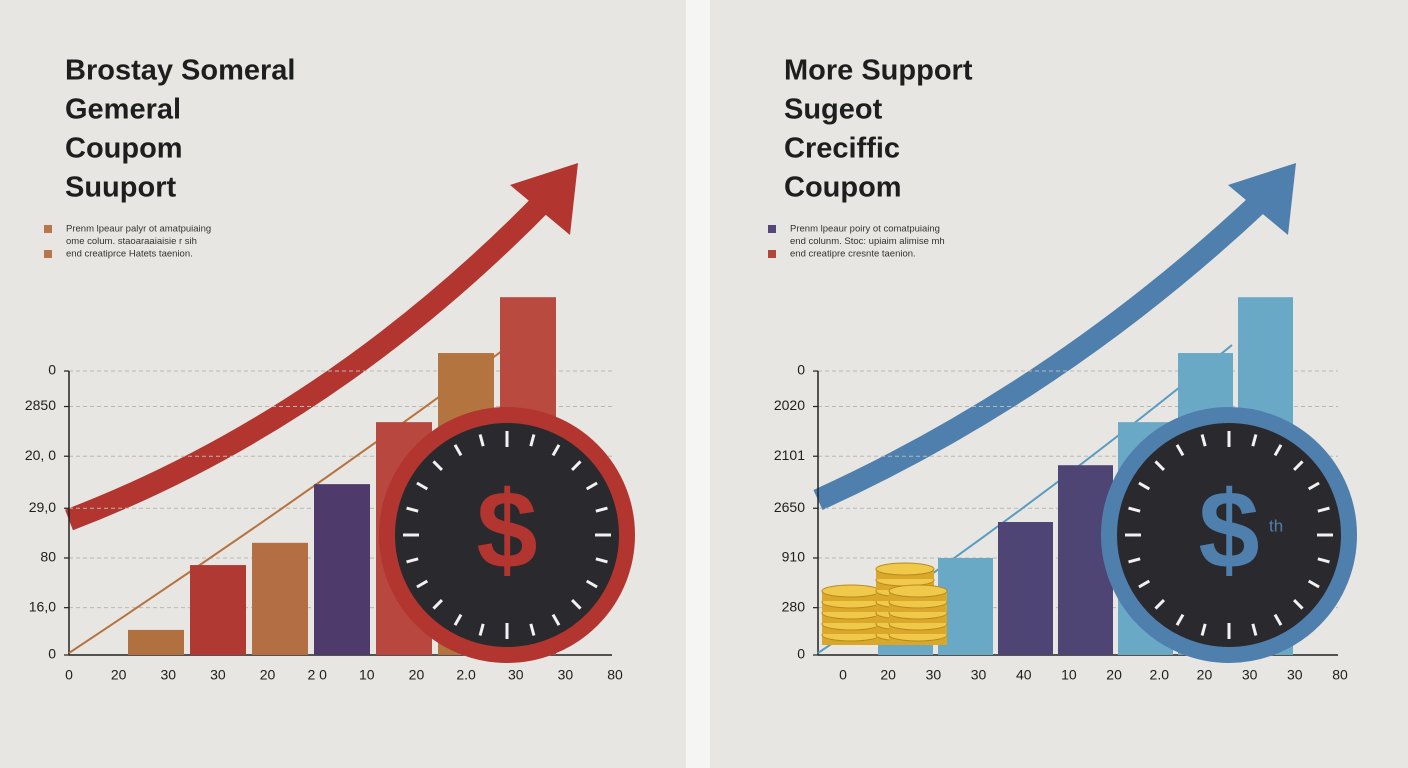 The width and height of the screenshot is (1408, 768). I want to click on y-tick-label: 80, so click(48, 557).